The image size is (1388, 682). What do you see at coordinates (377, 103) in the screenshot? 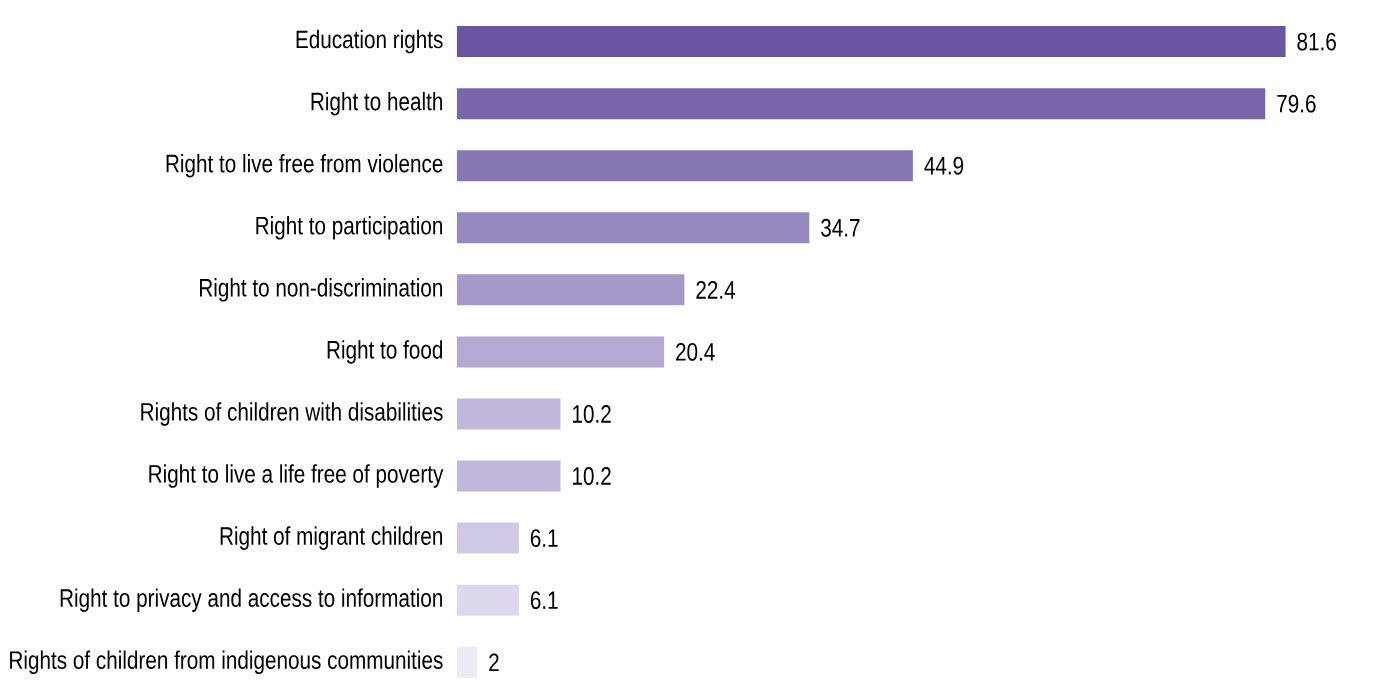
I see `y-tick-label: Right to health` at bounding box center [377, 103].